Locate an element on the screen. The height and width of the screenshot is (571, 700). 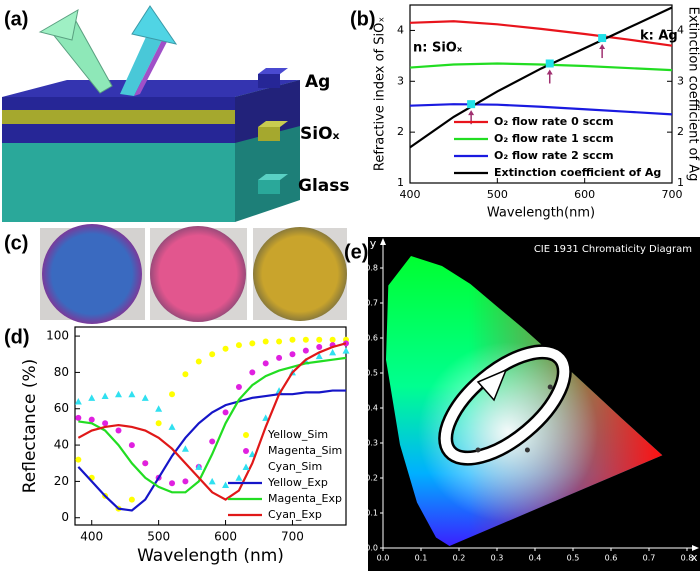
y-tick-label: 0.2 is located at coordinates (371, 478).